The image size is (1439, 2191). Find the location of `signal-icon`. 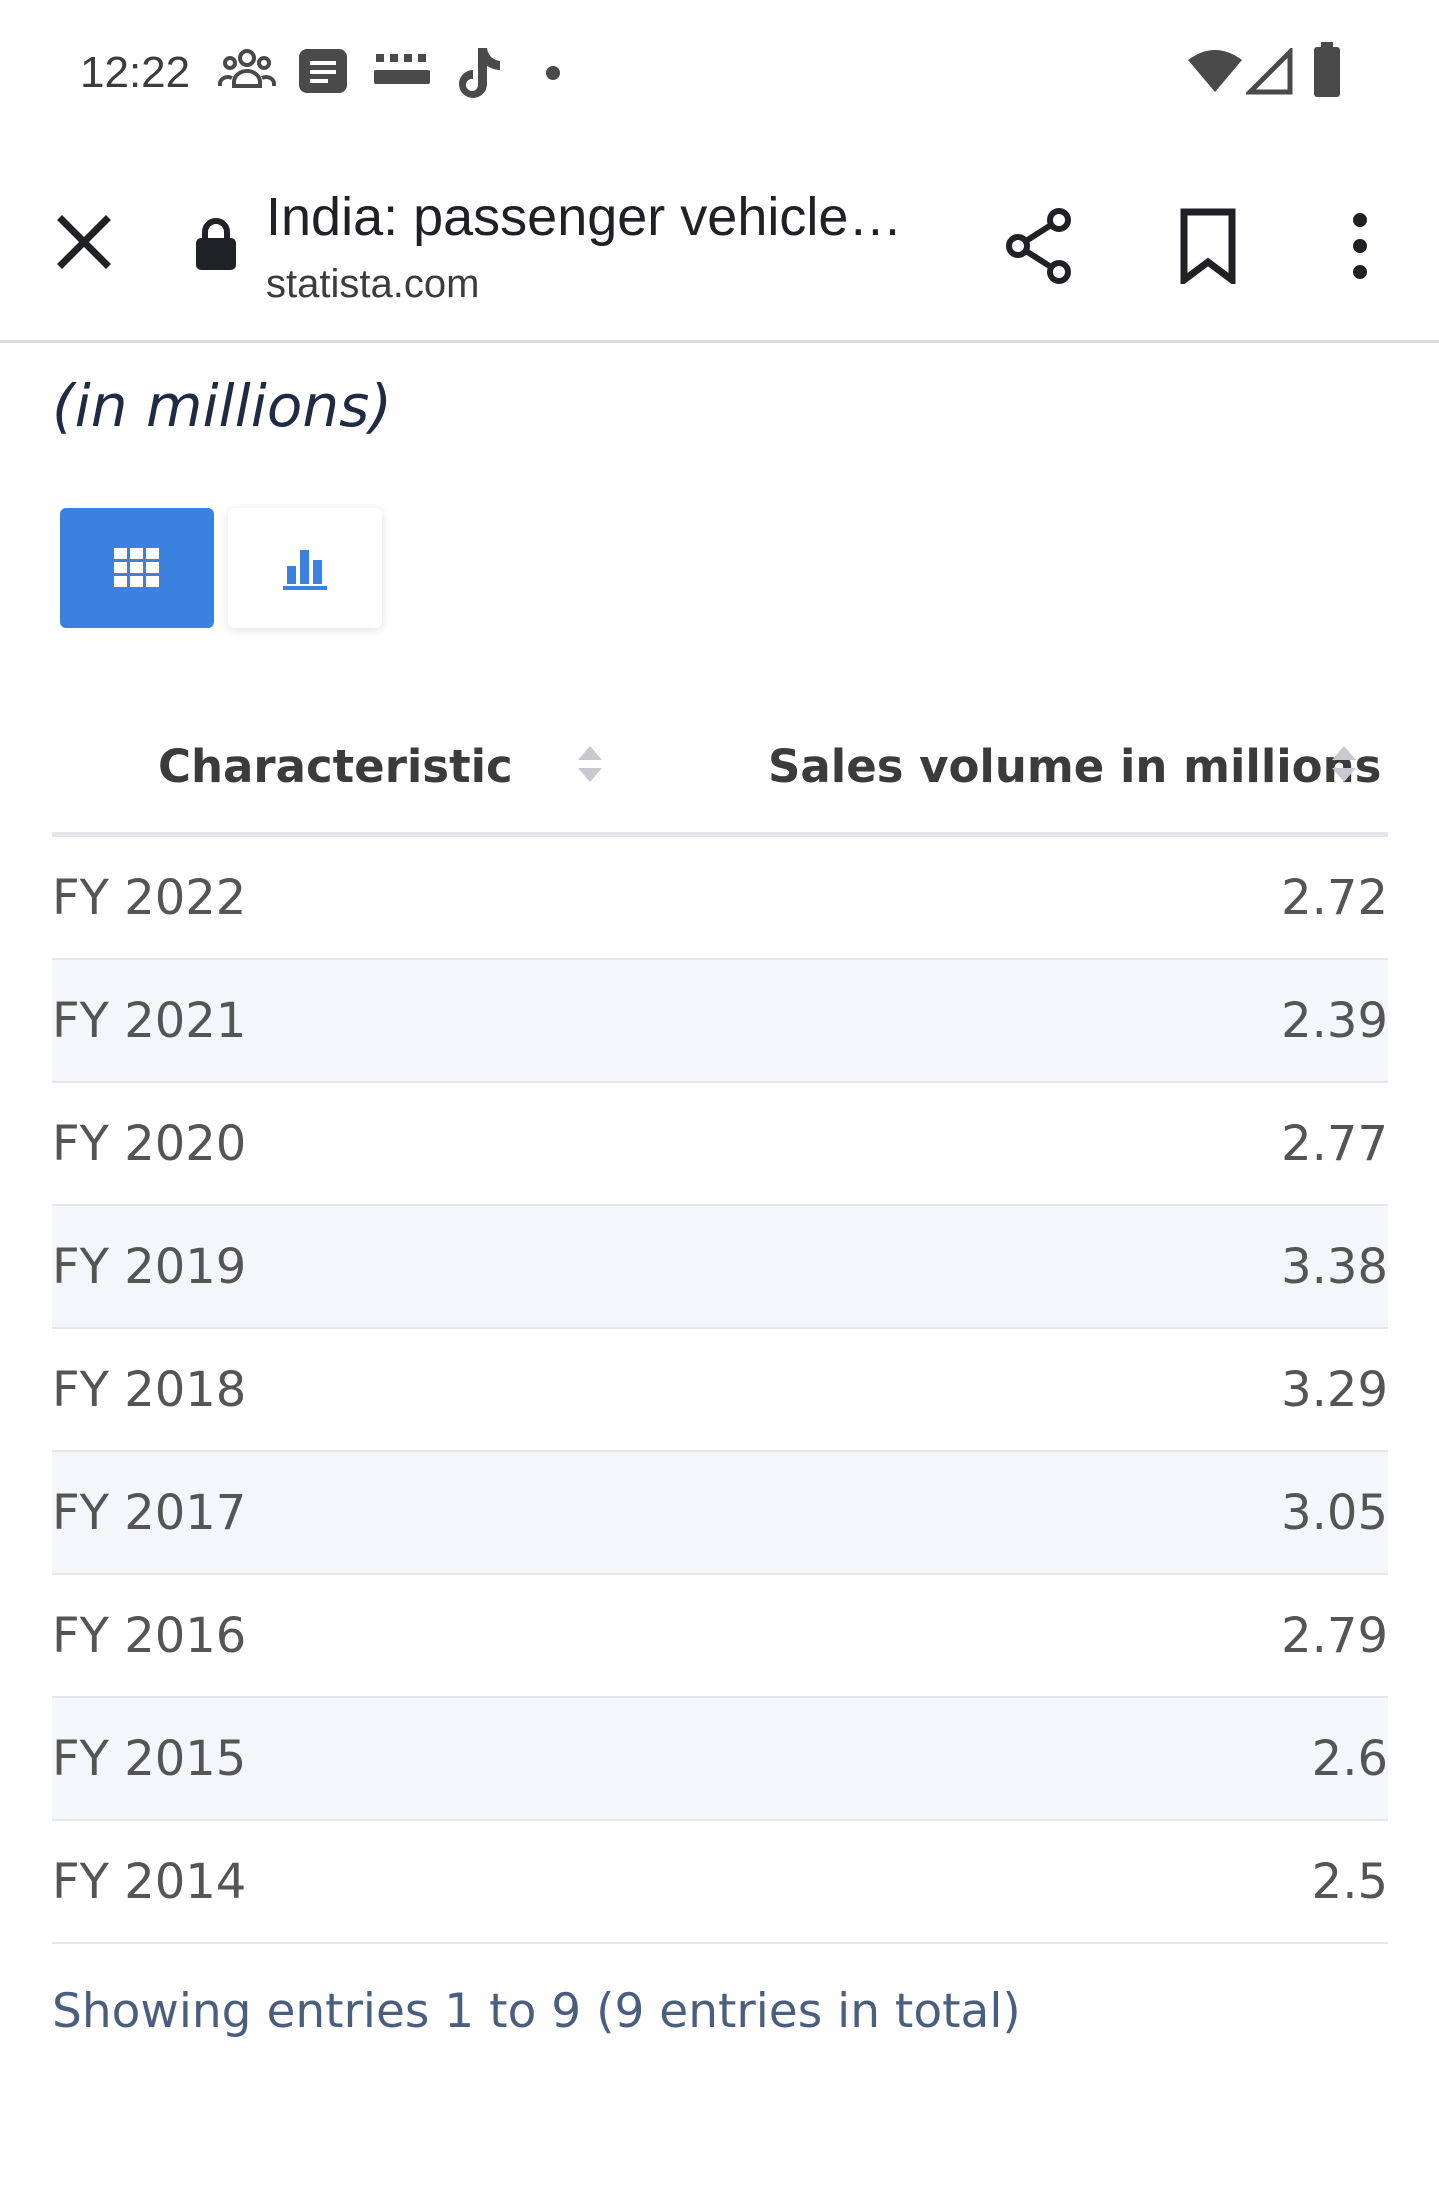

signal-icon is located at coordinates (1269, 71).